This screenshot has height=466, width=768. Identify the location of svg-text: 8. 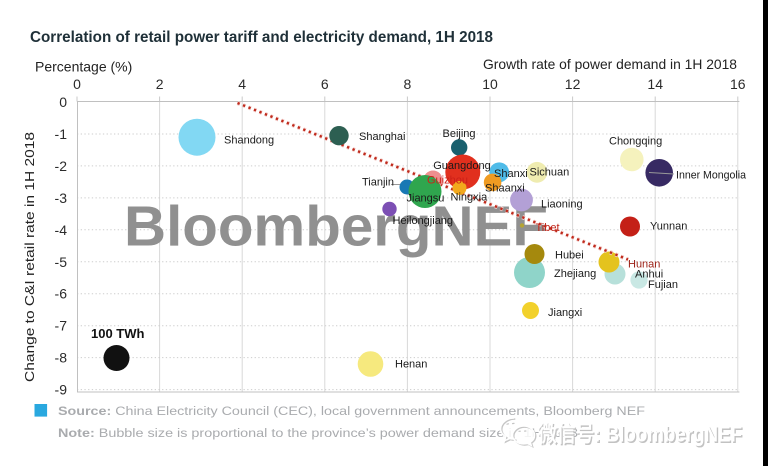
(408, 84).